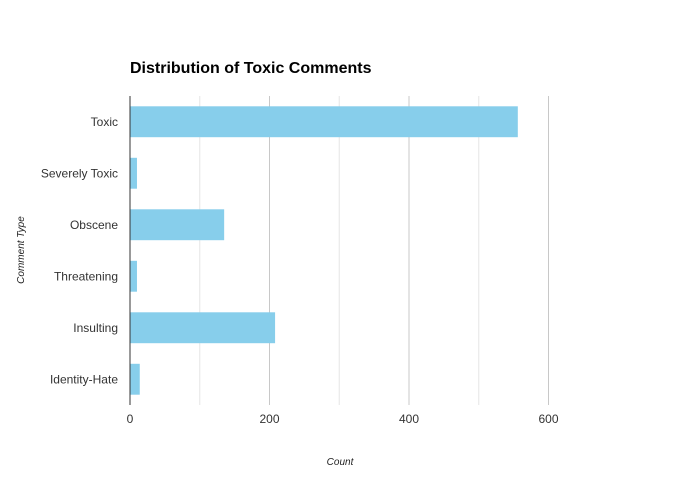  What do you see at coordinates (133, 173) in the screenshot?
I see `bar-severely-toxic` at bounding box center [133, 173].